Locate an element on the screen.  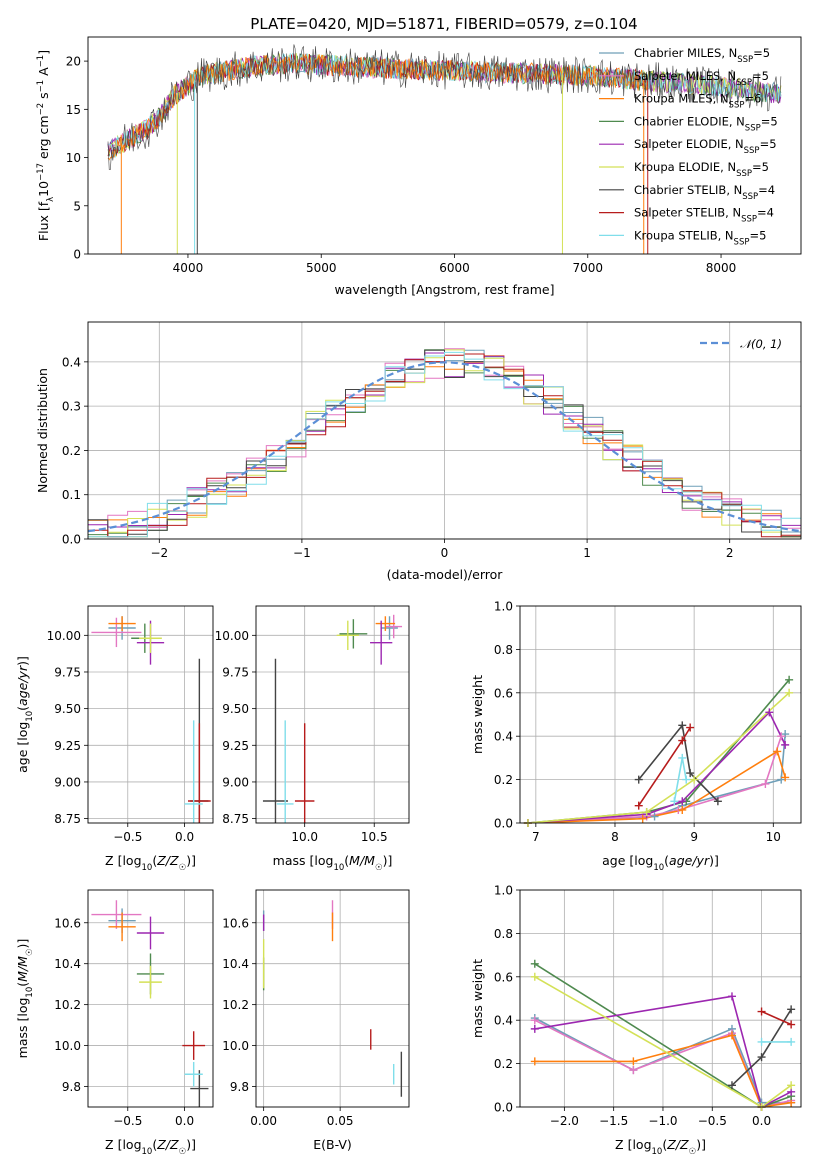
x-tick-label: −1 is located at coordinates (302, 553).